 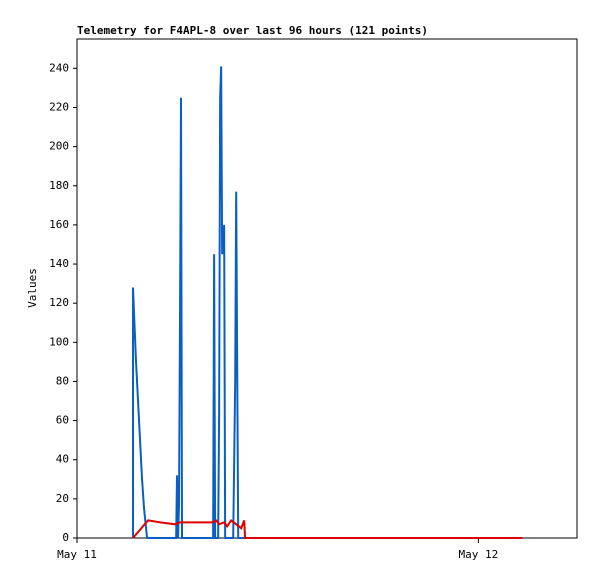 What do you see at coordinates (62, 380) in the screenshot?
I see `y-tick-label: 80` at bounding box center [62, 380].